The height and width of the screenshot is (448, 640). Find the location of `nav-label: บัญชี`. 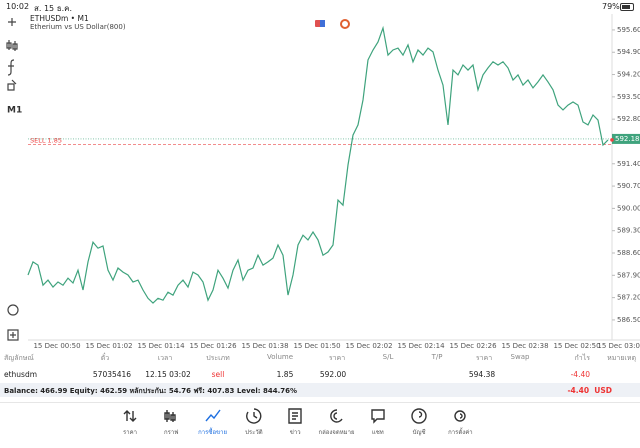

nav-label: บัญชี is located at coordinates (419, 432).